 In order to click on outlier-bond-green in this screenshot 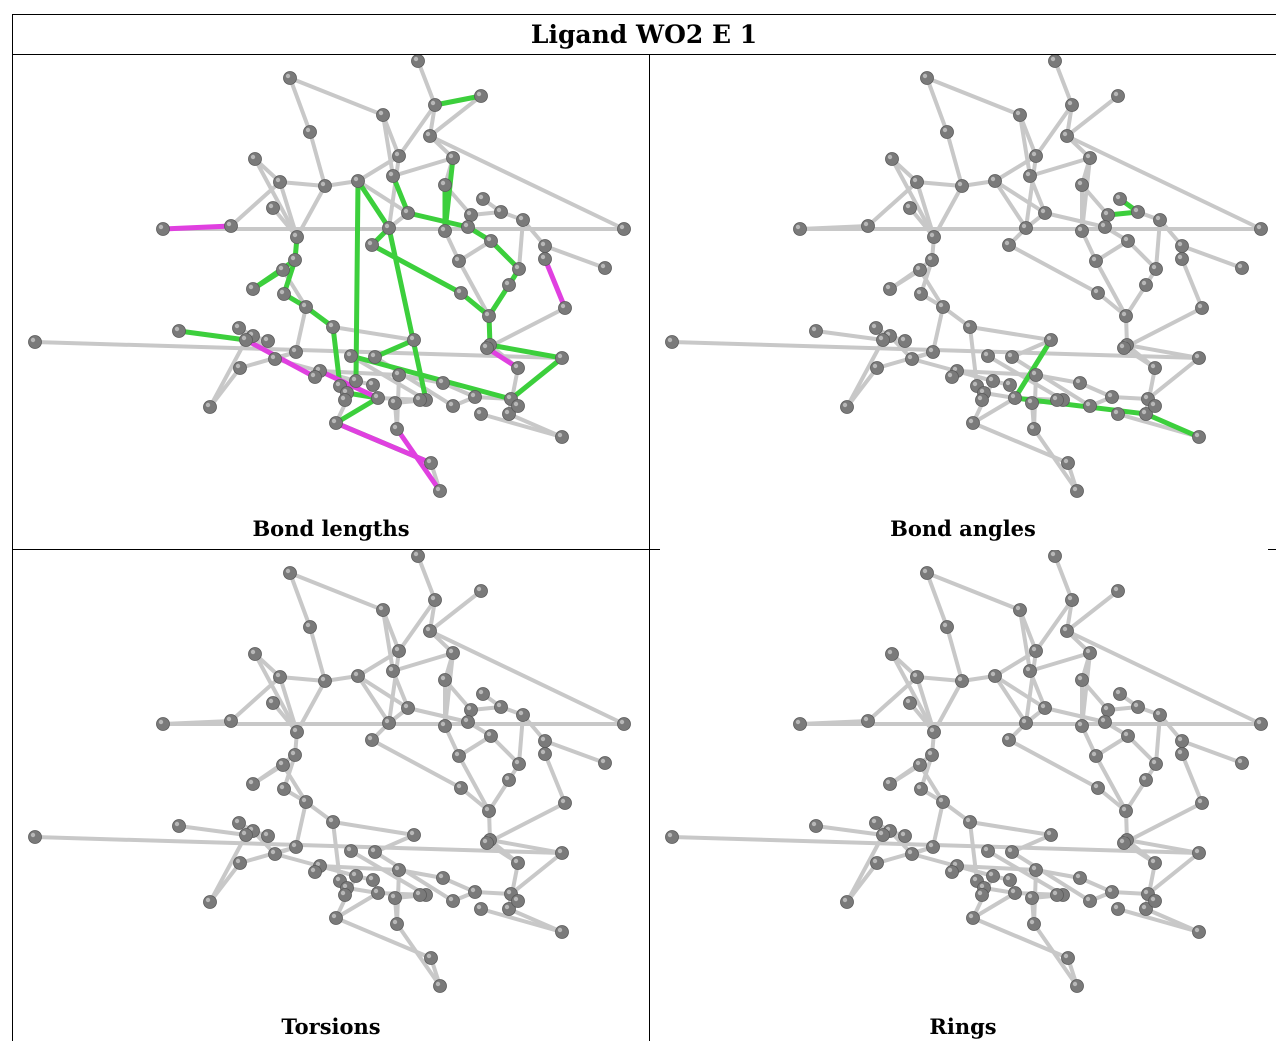, I will do `click(357, 281)`.